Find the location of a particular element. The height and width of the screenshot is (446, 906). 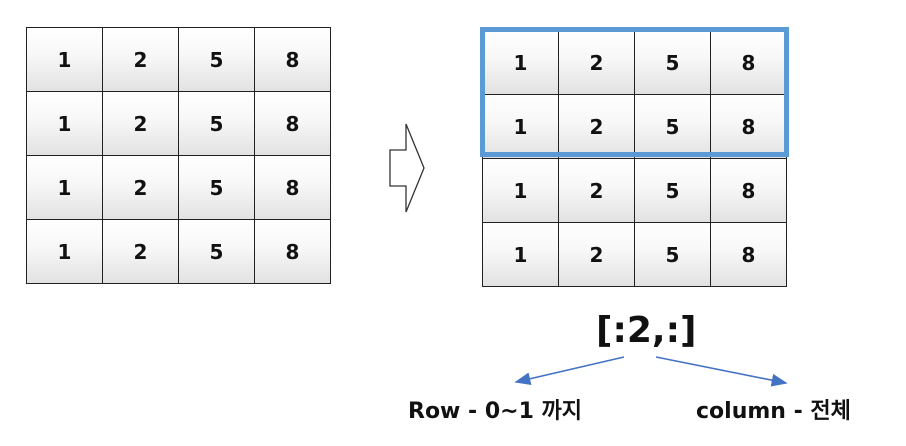

column-connector-arrow is located at coordinates (721, 371).